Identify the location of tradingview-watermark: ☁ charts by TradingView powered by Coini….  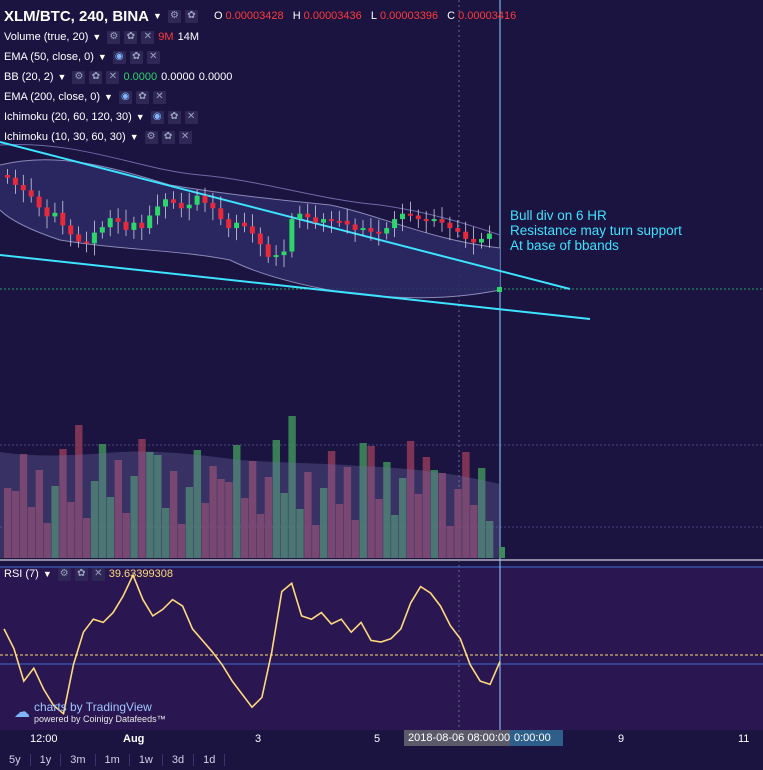
(90, 712).